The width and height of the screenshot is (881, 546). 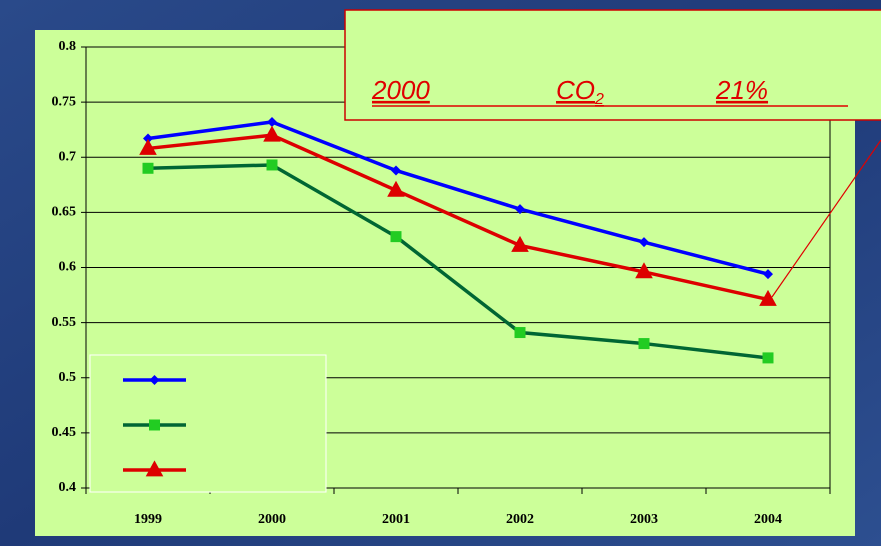 What do you see at coordinates (68, 377) in the screenshot?
I see `y-tick-label: 0.5` at bounding box center [68, 377].